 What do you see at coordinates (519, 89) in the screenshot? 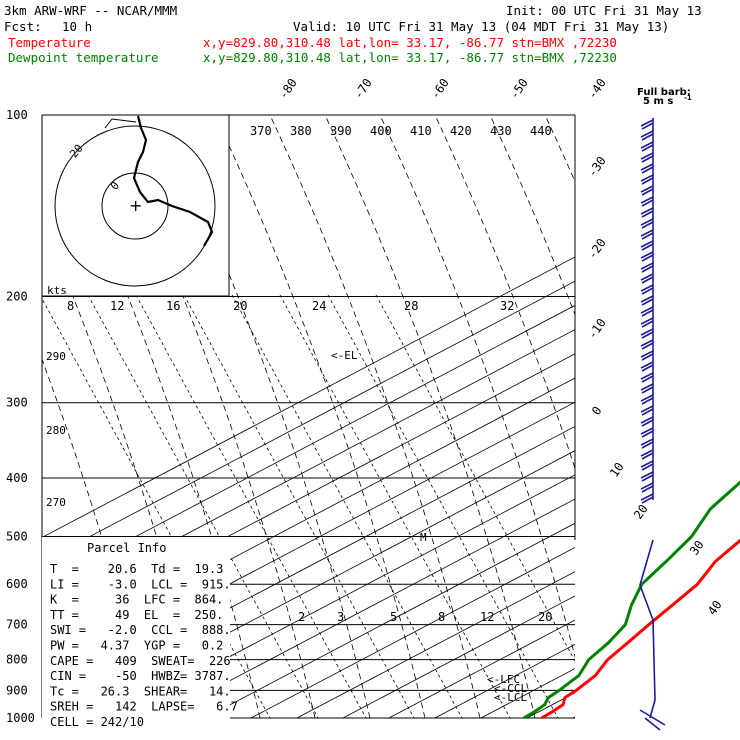
I see `isotherm-tick-label: -50` at bounding box center [519, 89].